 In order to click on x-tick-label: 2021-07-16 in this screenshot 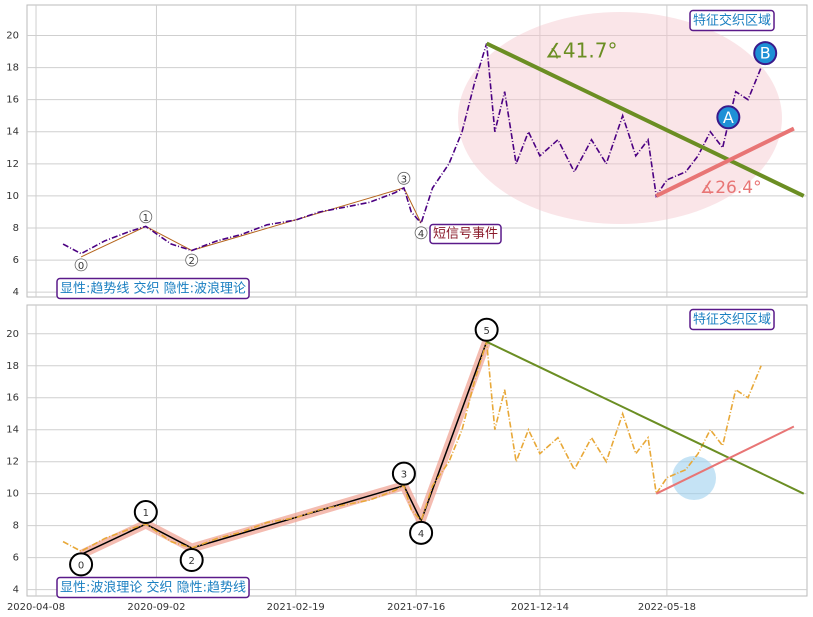, I will do `click(416, 607)`.